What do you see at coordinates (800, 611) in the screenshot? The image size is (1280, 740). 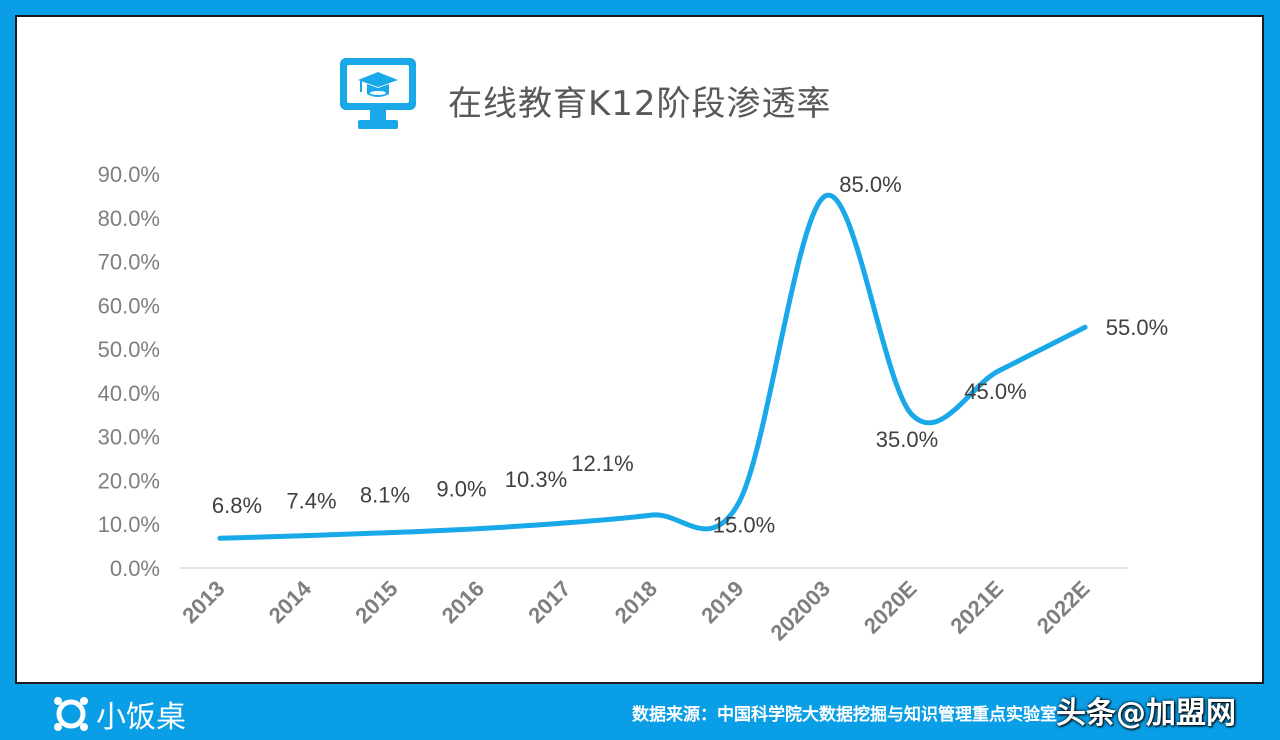 I see `x-tick-label: 202003` at bounding box center [800, 611].